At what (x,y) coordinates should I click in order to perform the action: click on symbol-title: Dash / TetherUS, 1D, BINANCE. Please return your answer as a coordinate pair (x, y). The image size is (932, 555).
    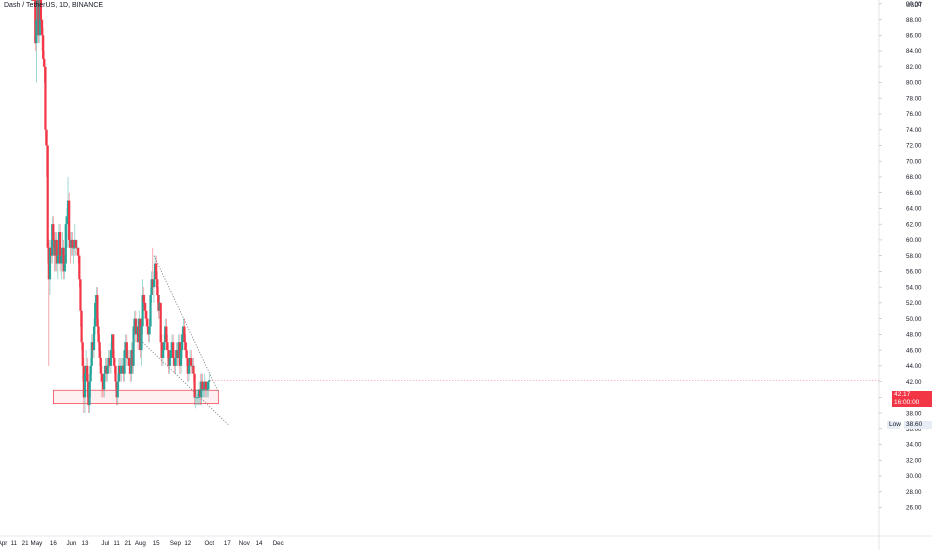
    Looking at the image, I should click on (54, 5).